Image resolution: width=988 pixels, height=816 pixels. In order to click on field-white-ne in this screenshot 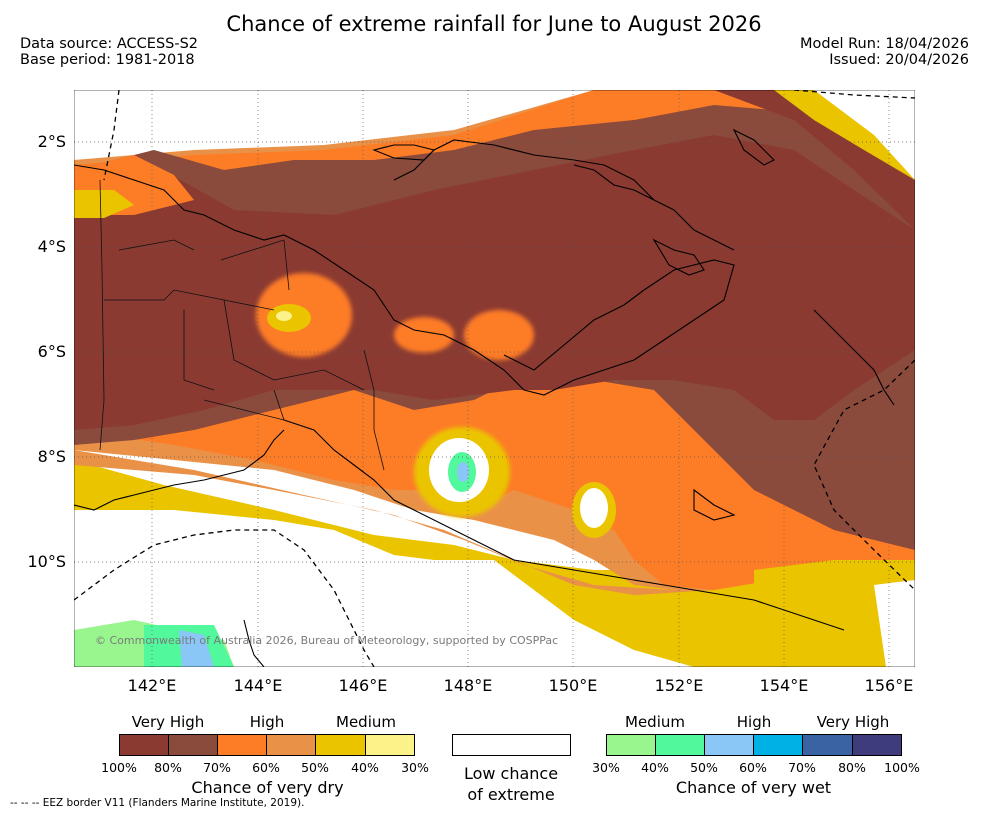, I will do `click(864, 135)`.